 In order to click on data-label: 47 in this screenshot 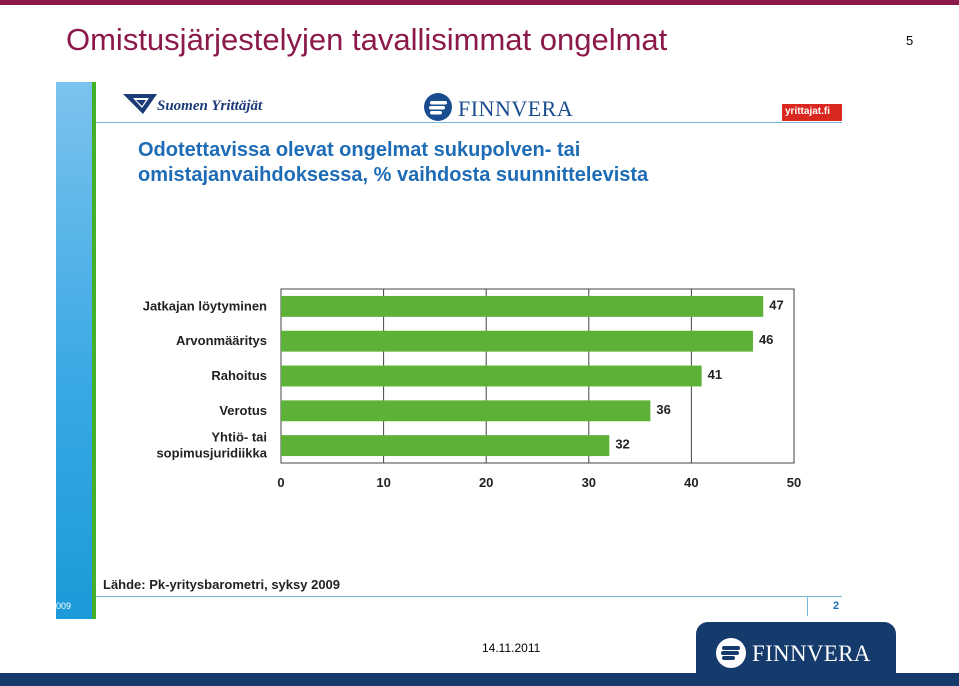, I will do `click(776, 304)`.